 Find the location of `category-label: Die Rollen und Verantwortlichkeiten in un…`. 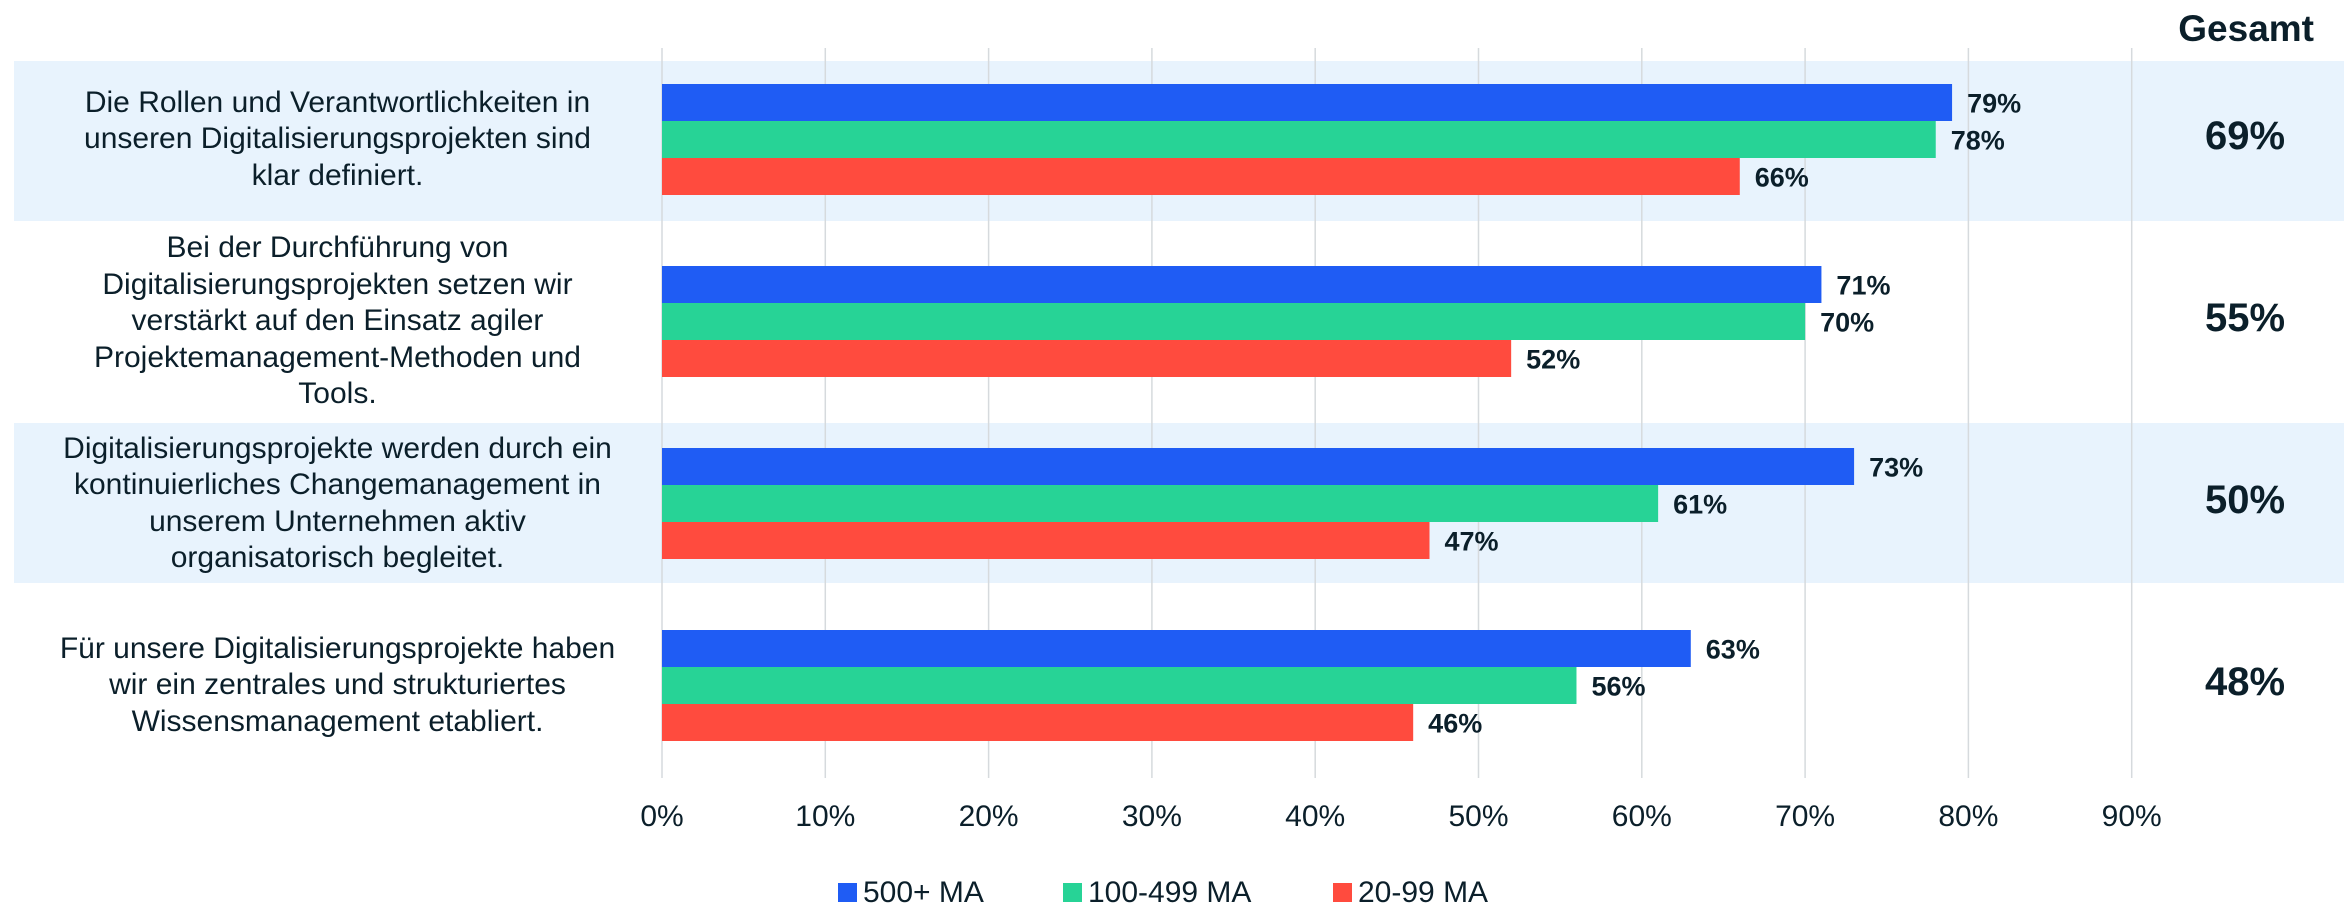

category-label: Die Rollen und Verantwortlichkeiten in un… is located at coordinates (337, 140).